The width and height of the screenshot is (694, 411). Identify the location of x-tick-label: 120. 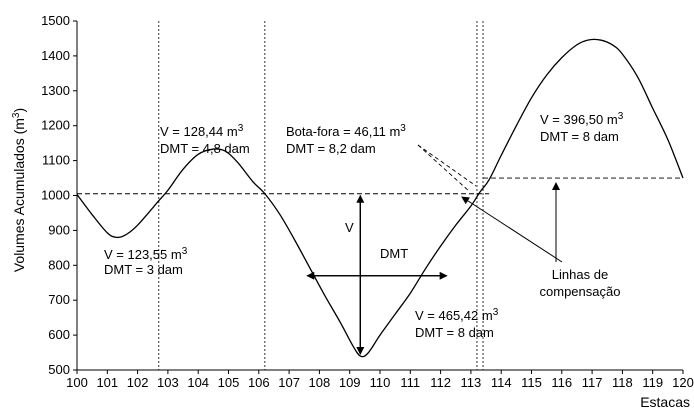
(683, 382).